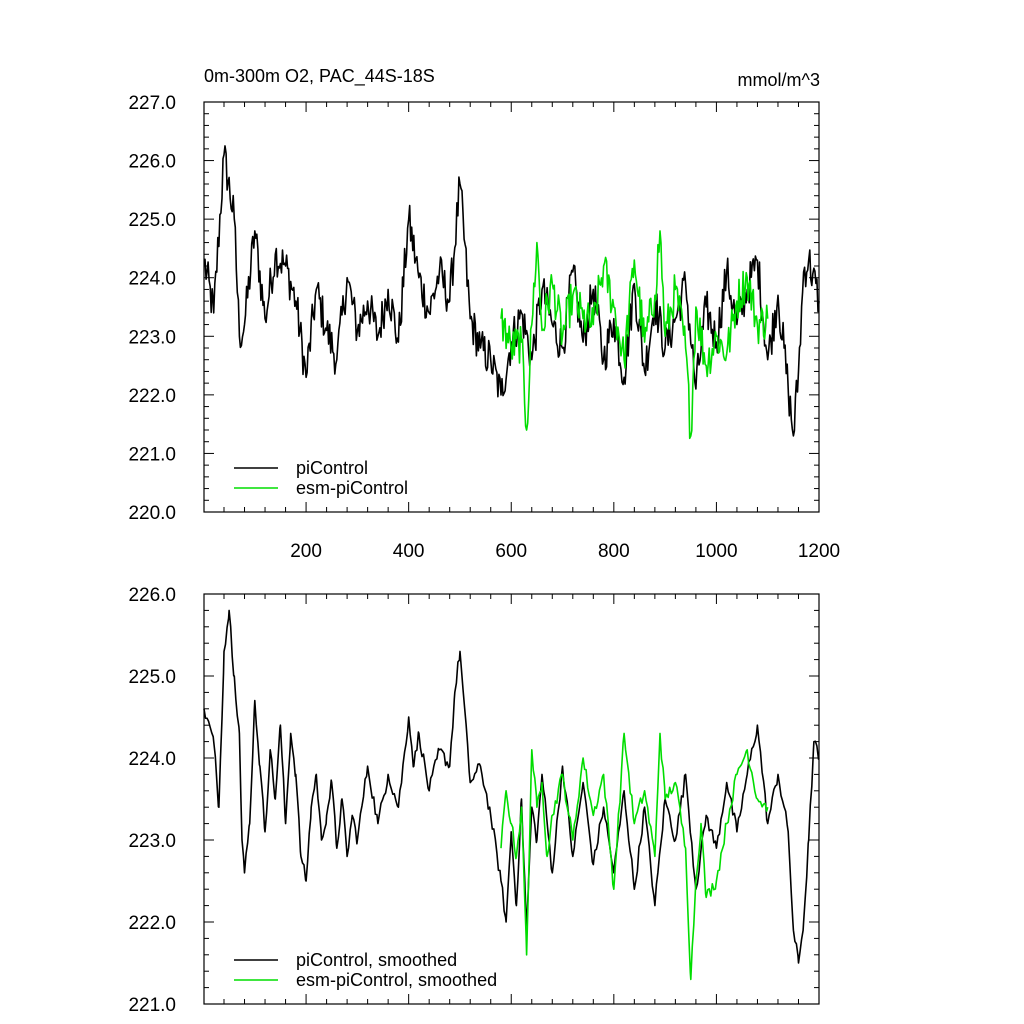 This screenshot has width=1024, height=1024. Describe the element at coordinates (376, 960) in the screenshot. I see `legend-label: piControl, smoothed` at that location.